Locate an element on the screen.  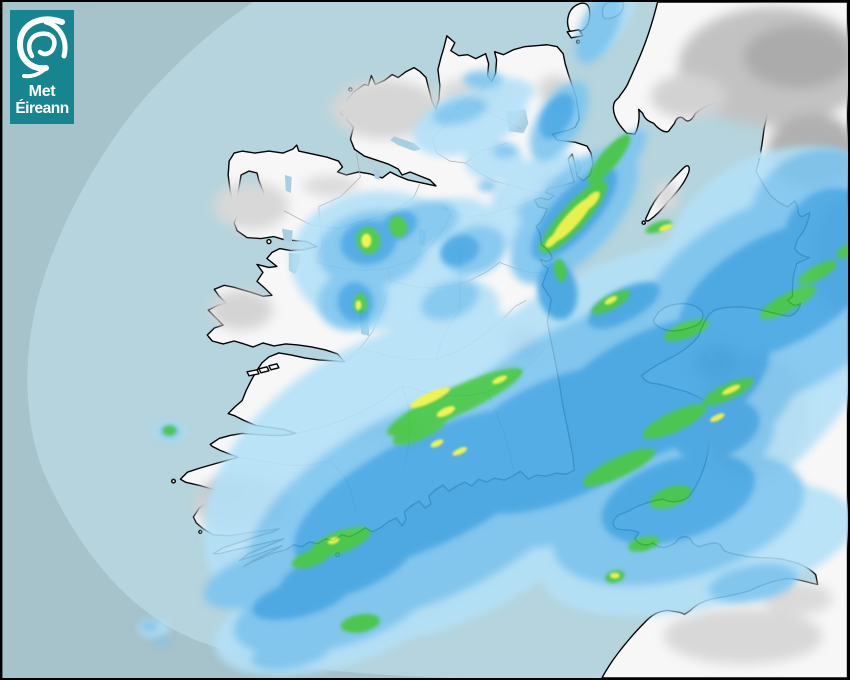
aran-islands is located at coordinates (263, 370).